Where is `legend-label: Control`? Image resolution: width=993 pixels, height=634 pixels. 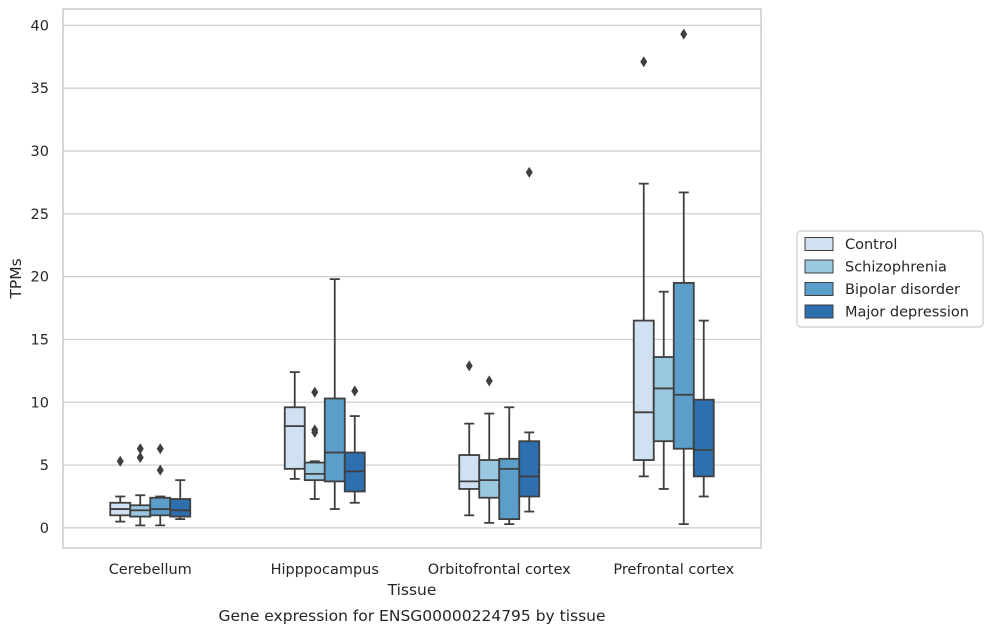
legend-label: Control is located at coordinates (871, 245).